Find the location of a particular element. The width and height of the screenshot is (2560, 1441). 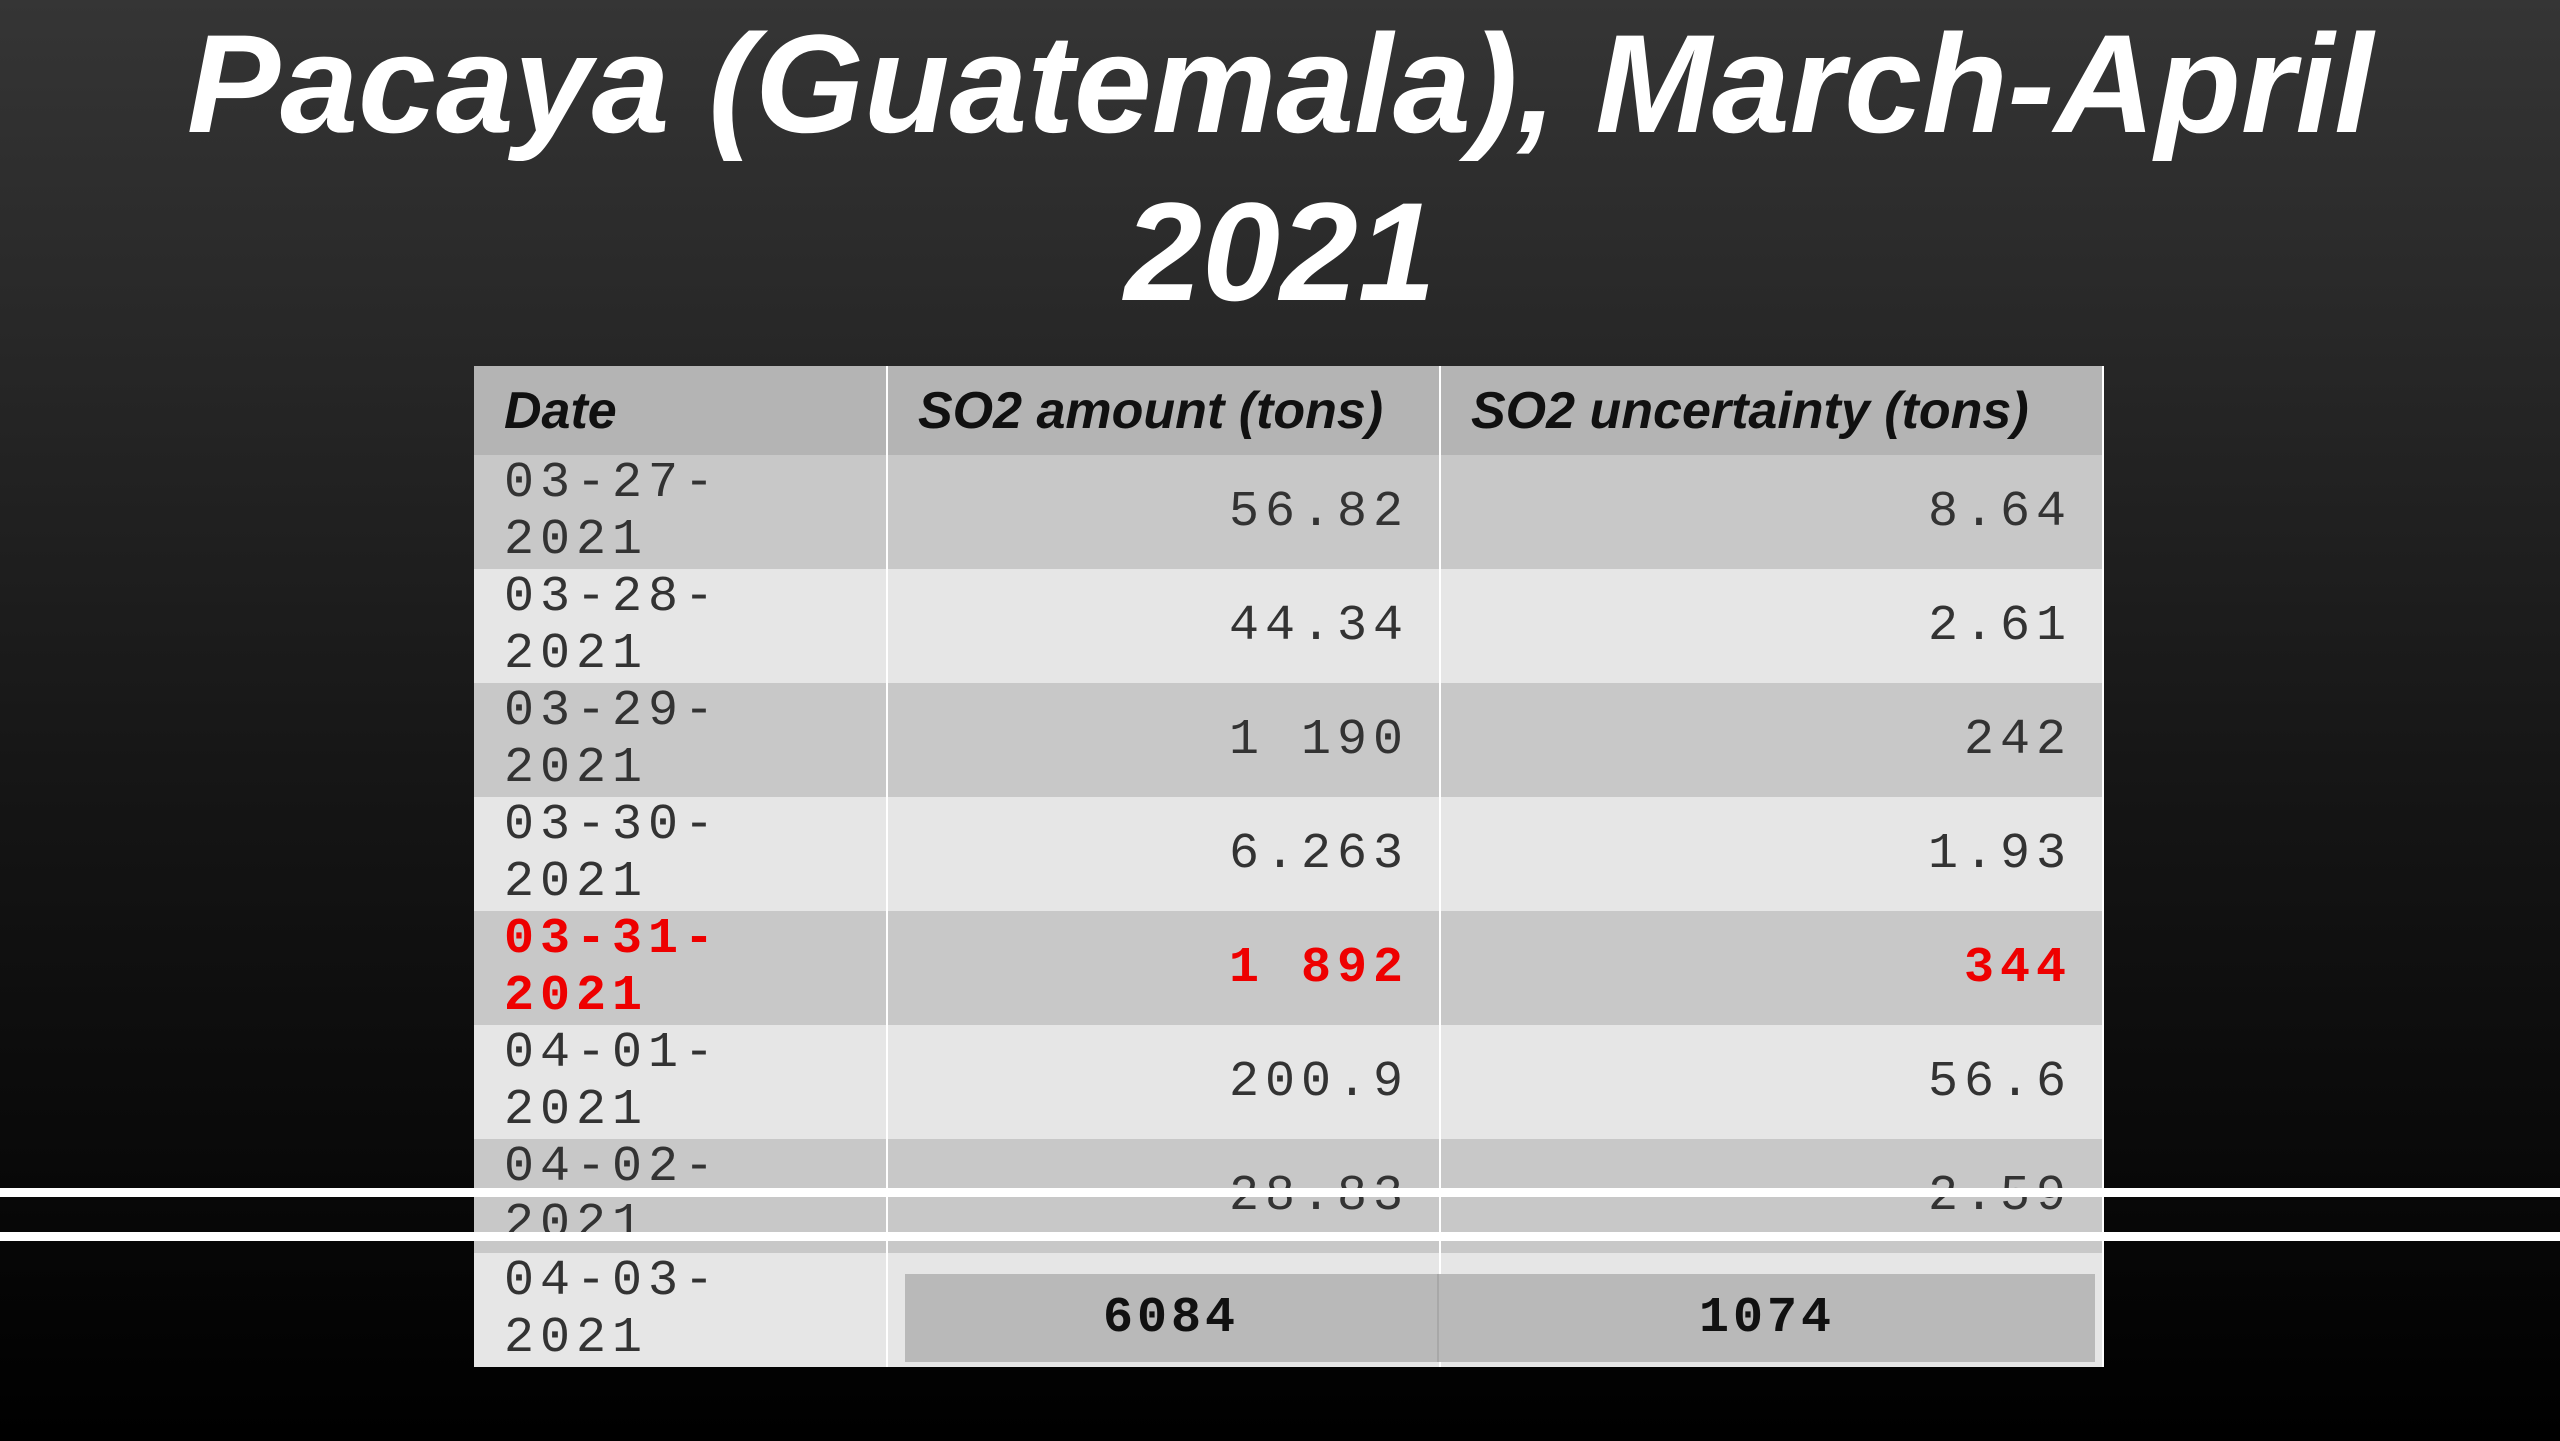

total-cell: 6084 is located at coordinates (1172, 1318).